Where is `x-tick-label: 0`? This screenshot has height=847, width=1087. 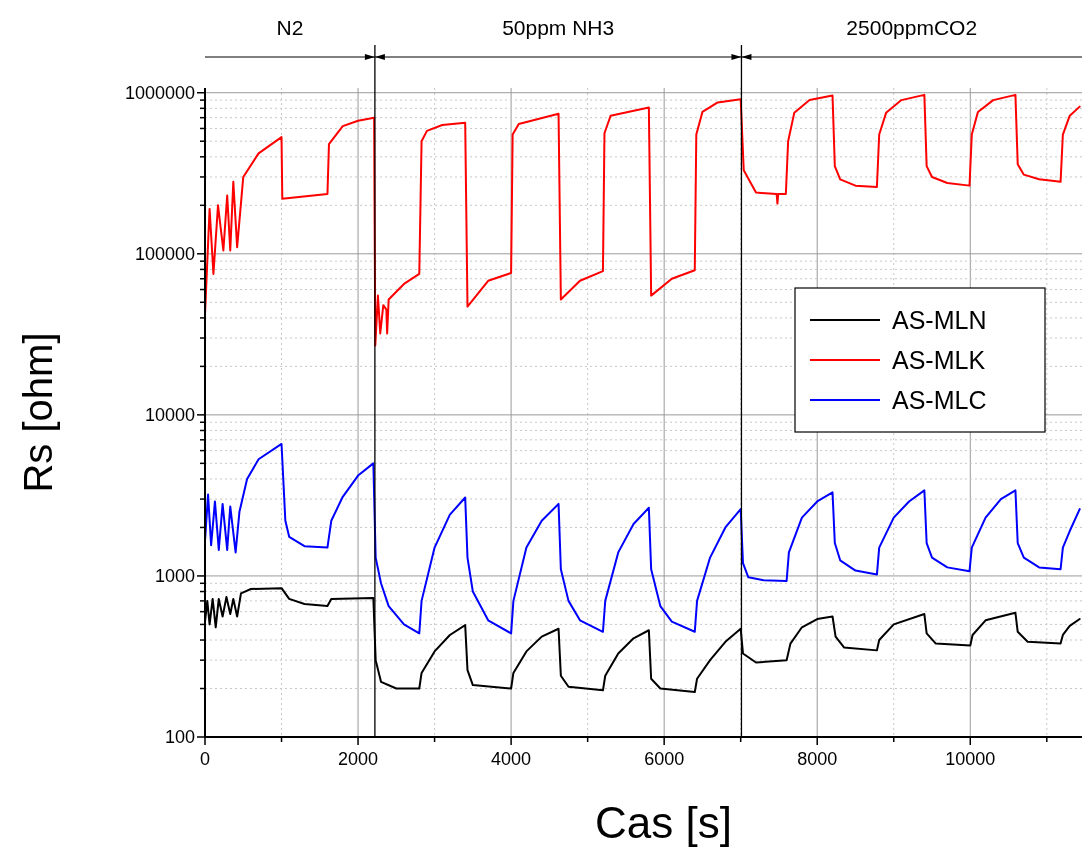
x-tick-label: 0 is located at coordinates (205, 759).